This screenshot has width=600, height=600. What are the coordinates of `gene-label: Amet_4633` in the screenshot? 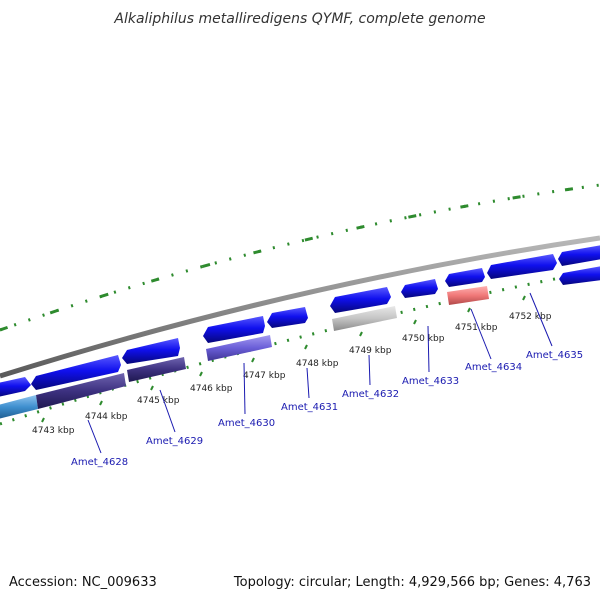 It's located at (430, 381).